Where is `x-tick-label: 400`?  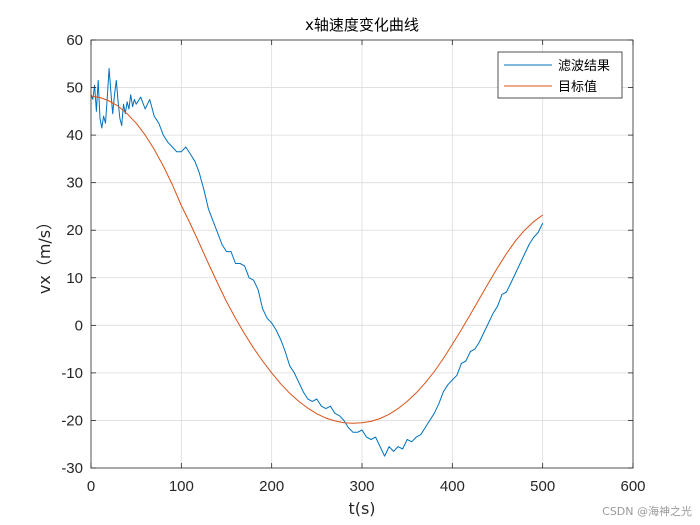
x-tick-label: 400 is located at coordinates (452, 486).